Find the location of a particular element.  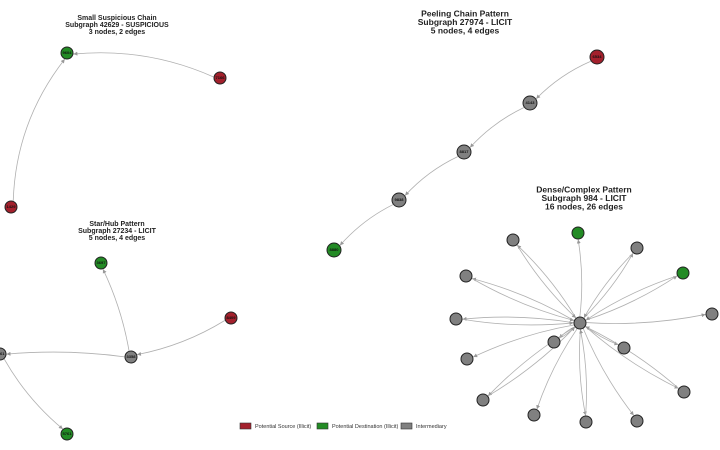

node-label: 7166 is located at coordinates (221, 77).